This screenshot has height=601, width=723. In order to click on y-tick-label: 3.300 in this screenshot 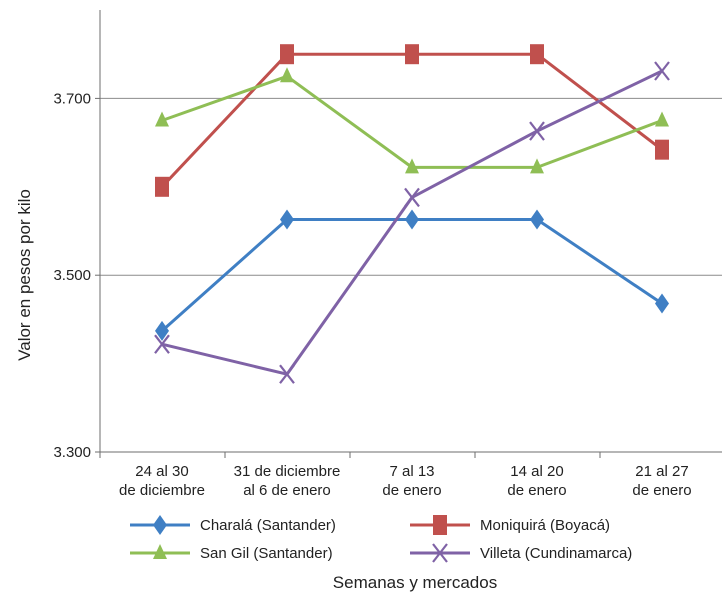, I will do `click(72, 452)`.